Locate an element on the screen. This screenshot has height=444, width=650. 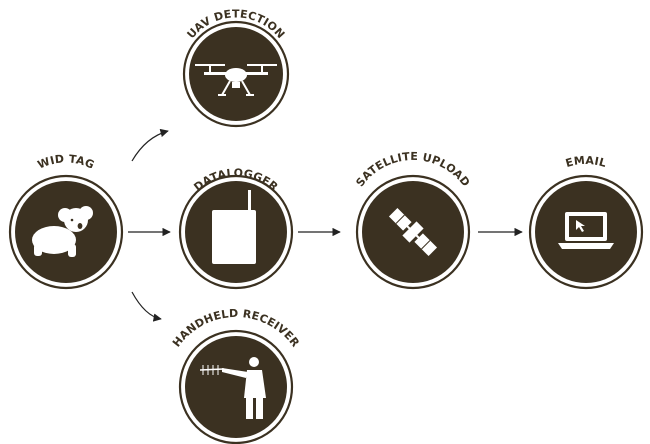
email-label: EMAIL is located at coordinates (586, 162).